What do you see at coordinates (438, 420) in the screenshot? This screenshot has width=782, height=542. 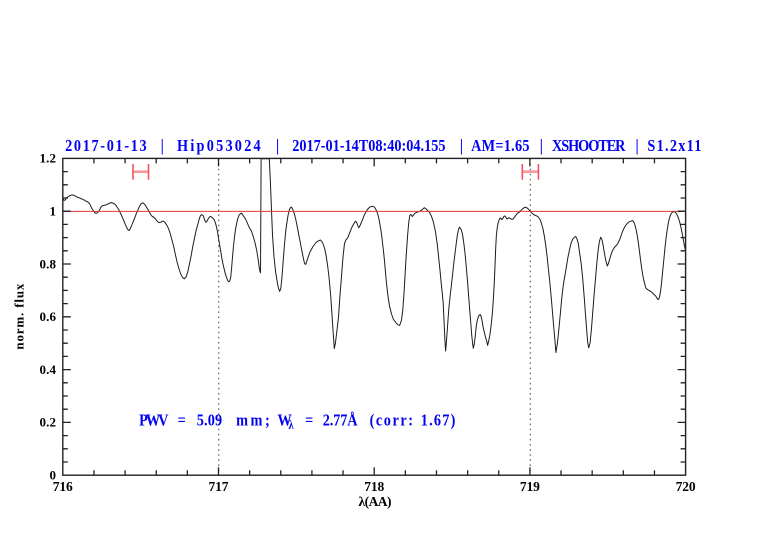 I see `svg-text: 1.67)` at bounding box center [438, 420].